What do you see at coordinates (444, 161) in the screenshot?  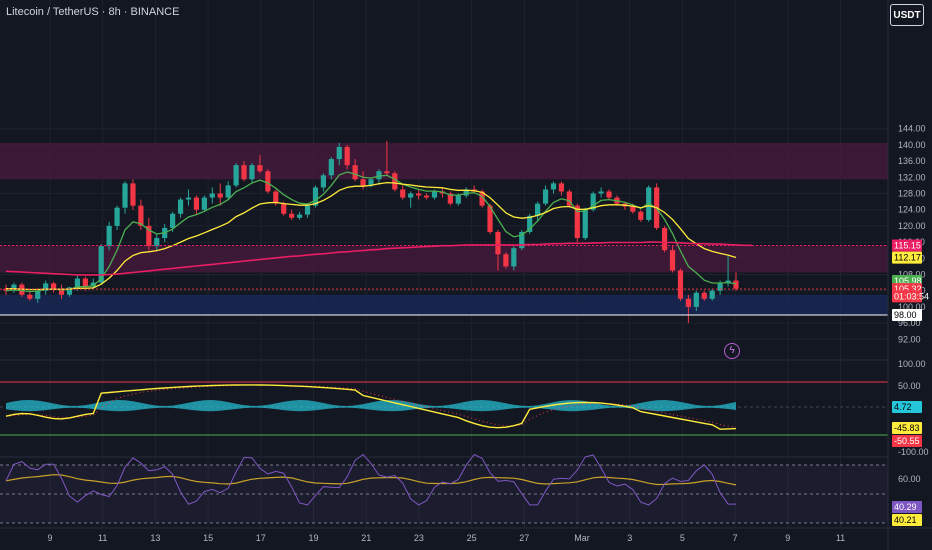 I see `price-zone` at bounding box center [444, 161].